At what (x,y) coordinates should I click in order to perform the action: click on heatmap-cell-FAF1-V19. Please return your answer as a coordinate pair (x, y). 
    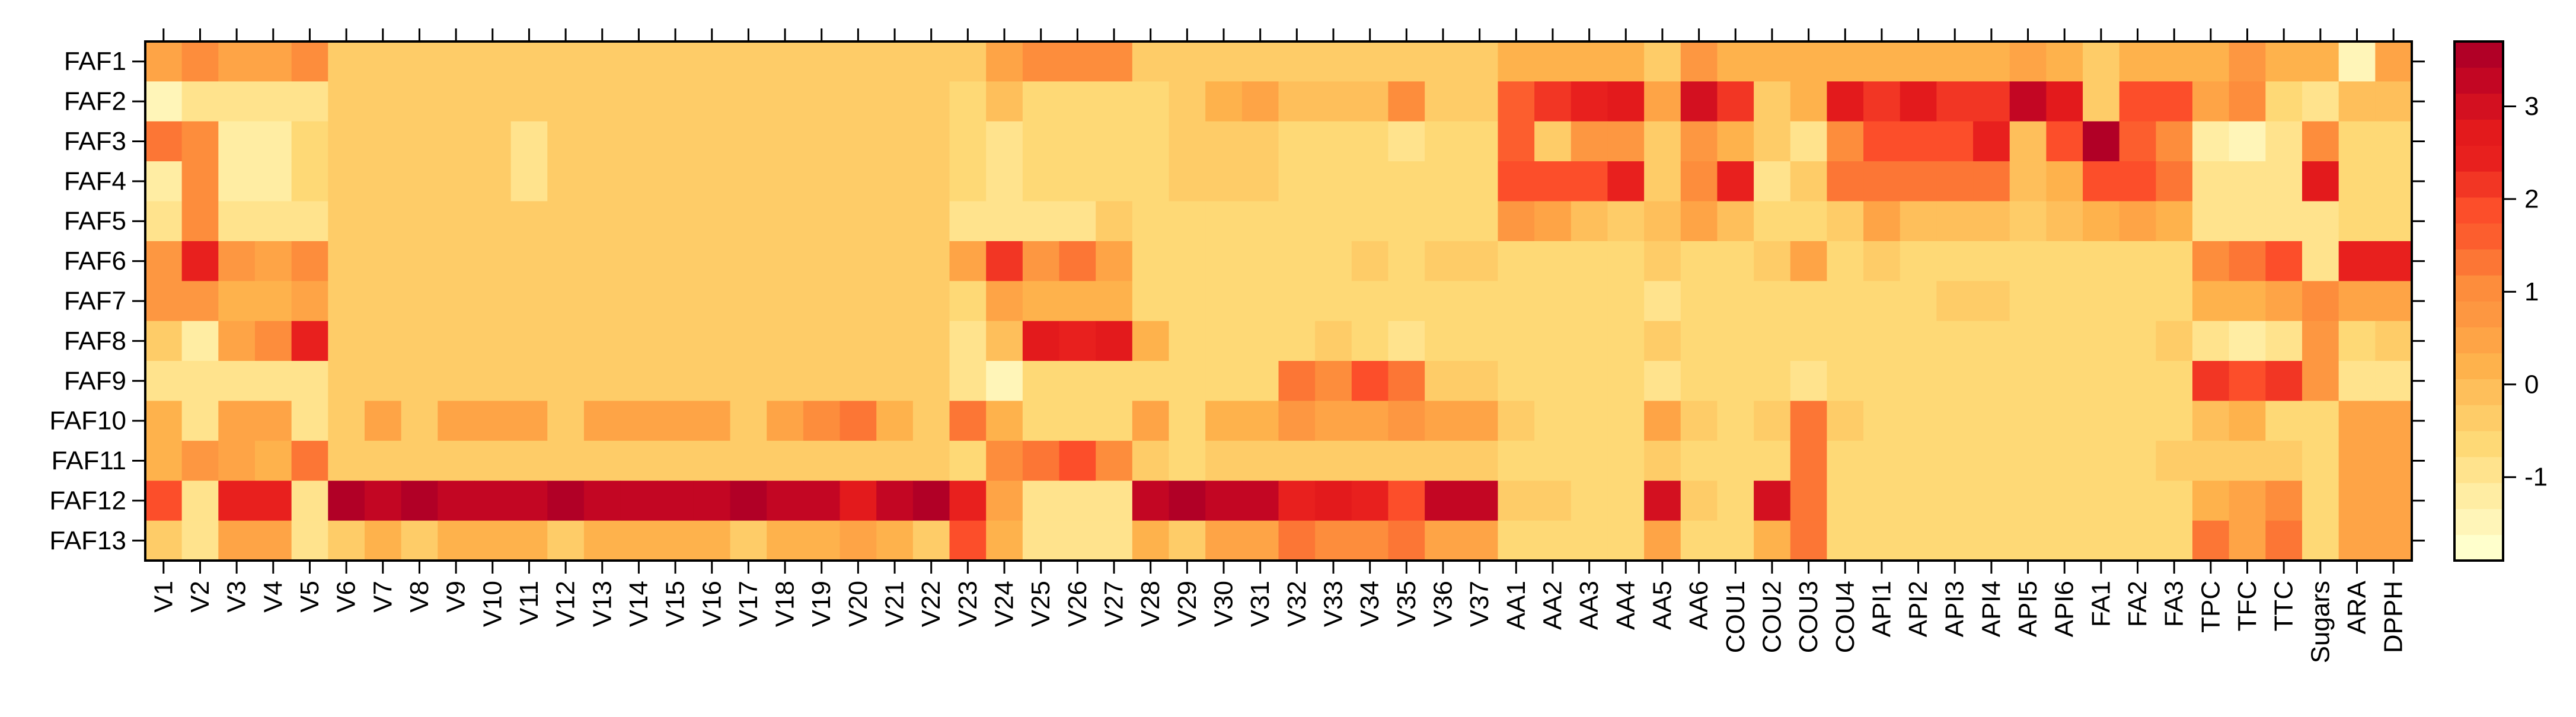
    Looking at the image, I should click on (822, 61).